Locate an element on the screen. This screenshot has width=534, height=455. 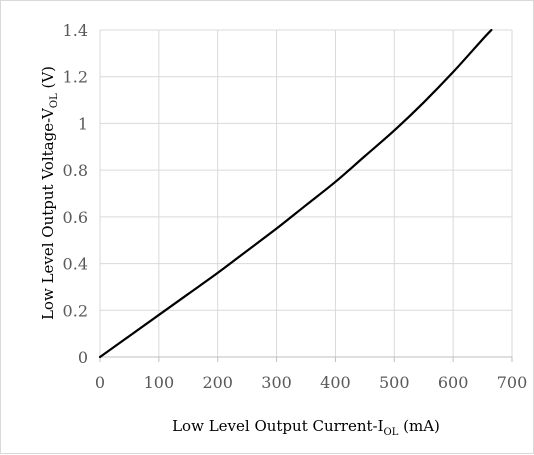
y-tick-label: 1 is located at coordinates (83, 123).